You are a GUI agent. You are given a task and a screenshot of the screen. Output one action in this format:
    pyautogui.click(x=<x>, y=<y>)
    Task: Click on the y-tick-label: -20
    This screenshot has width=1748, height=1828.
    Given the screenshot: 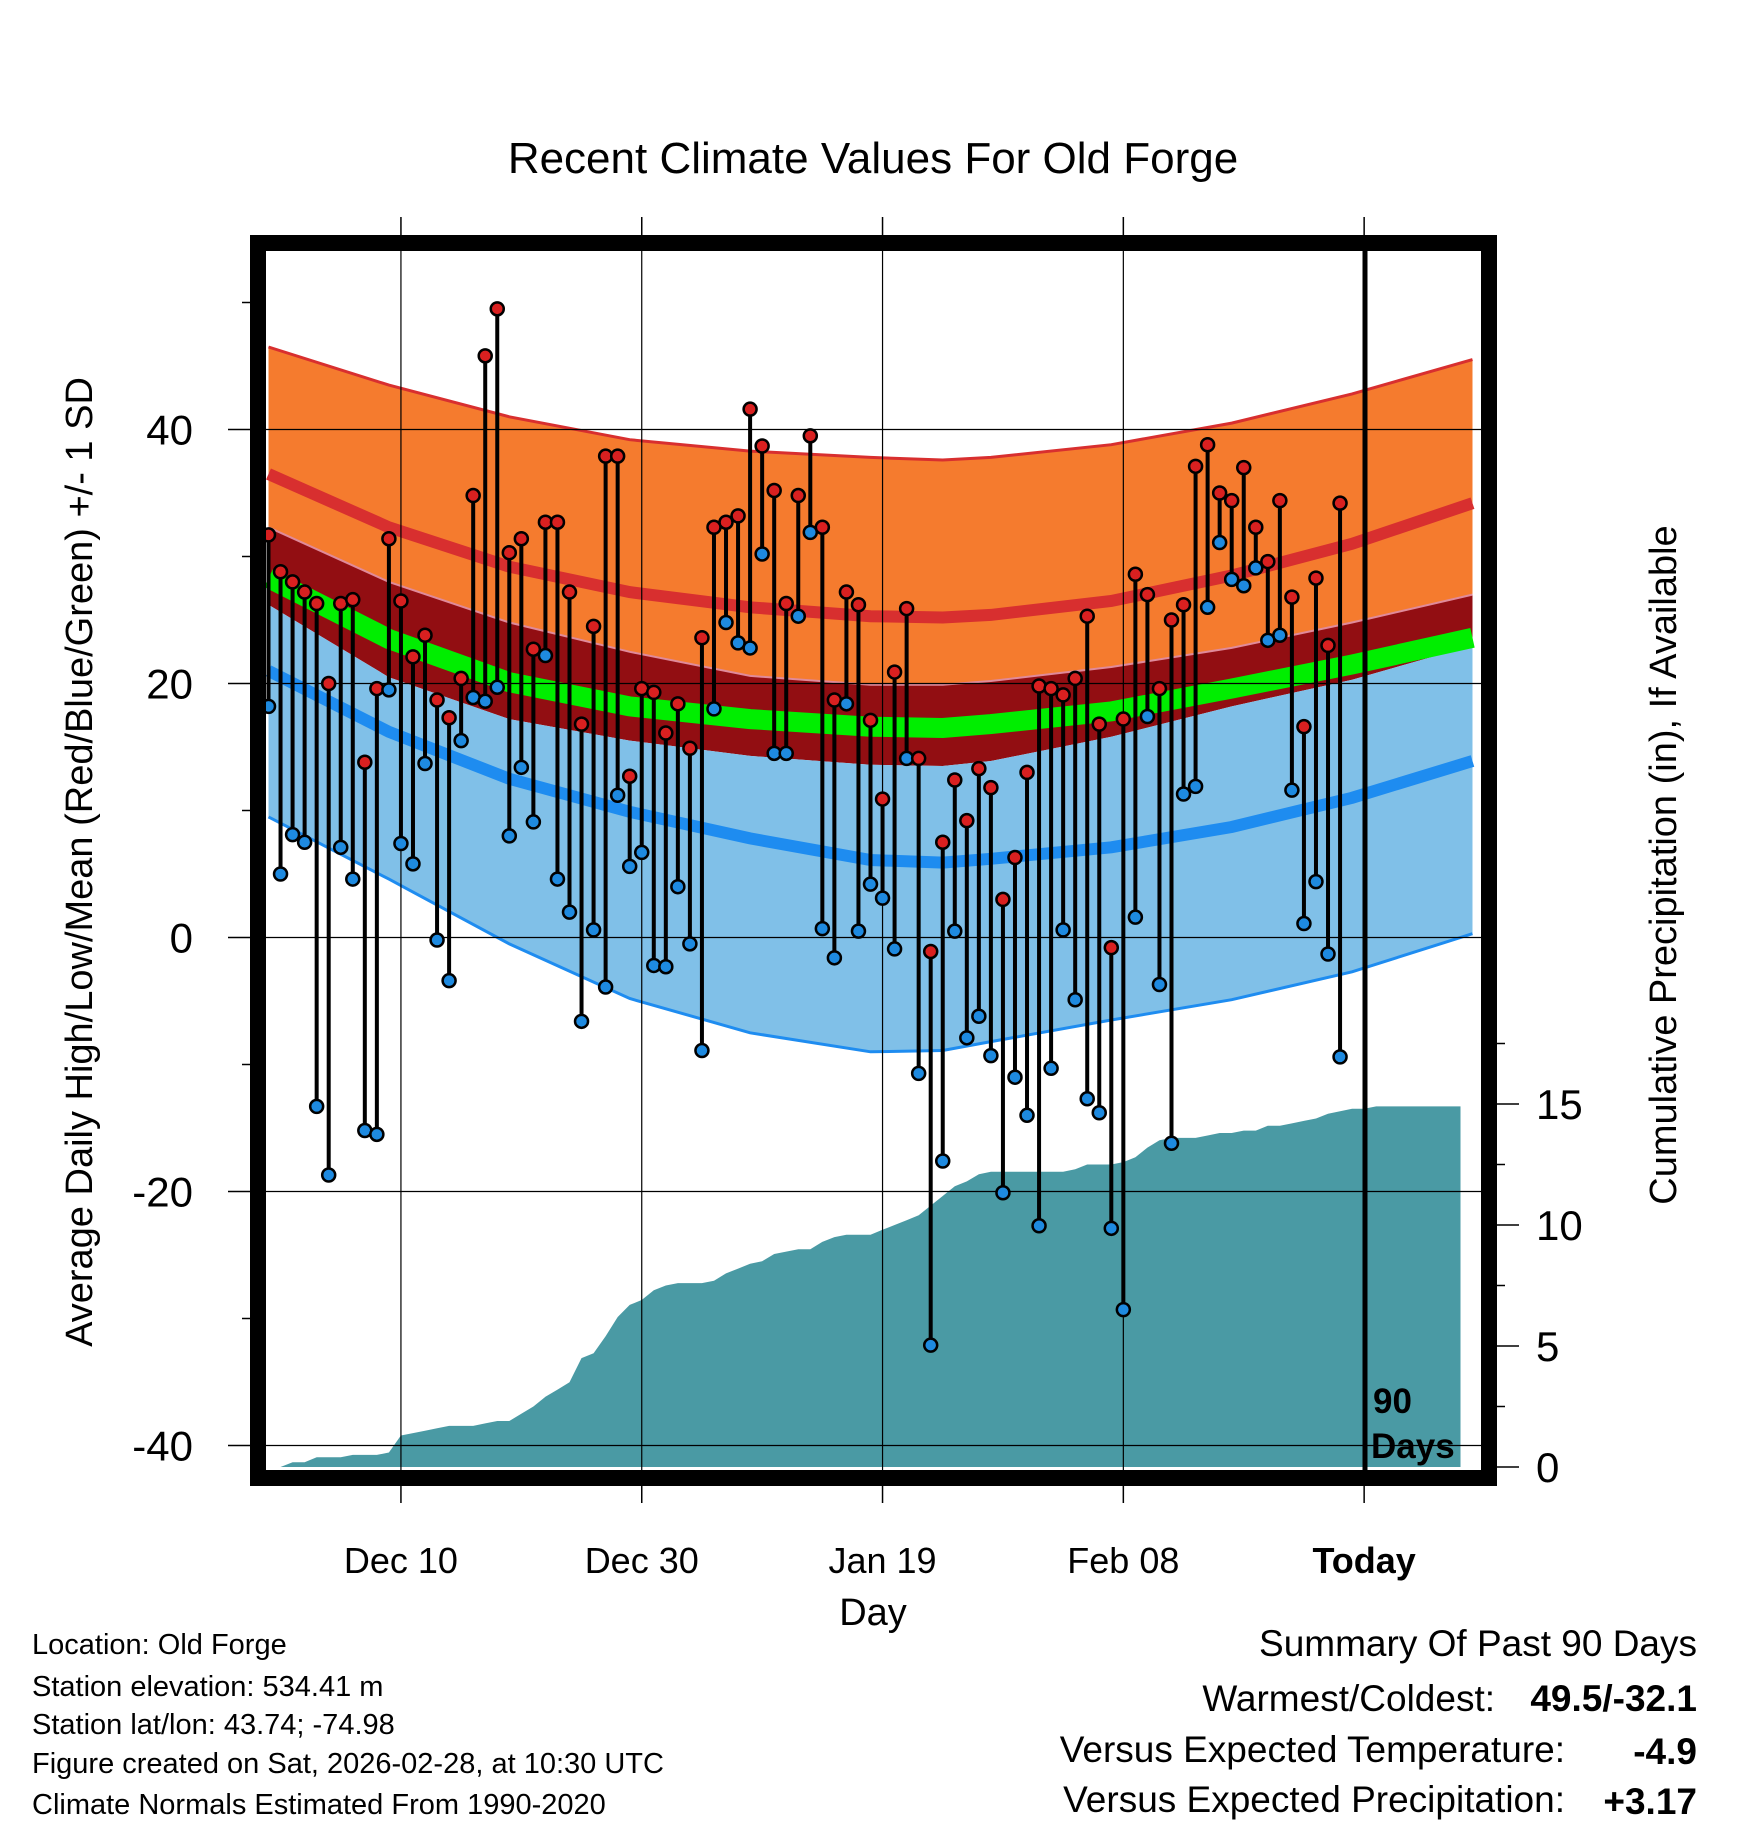 What is the action you would take?
    pyautogui.click(x=162, y=1192)
    